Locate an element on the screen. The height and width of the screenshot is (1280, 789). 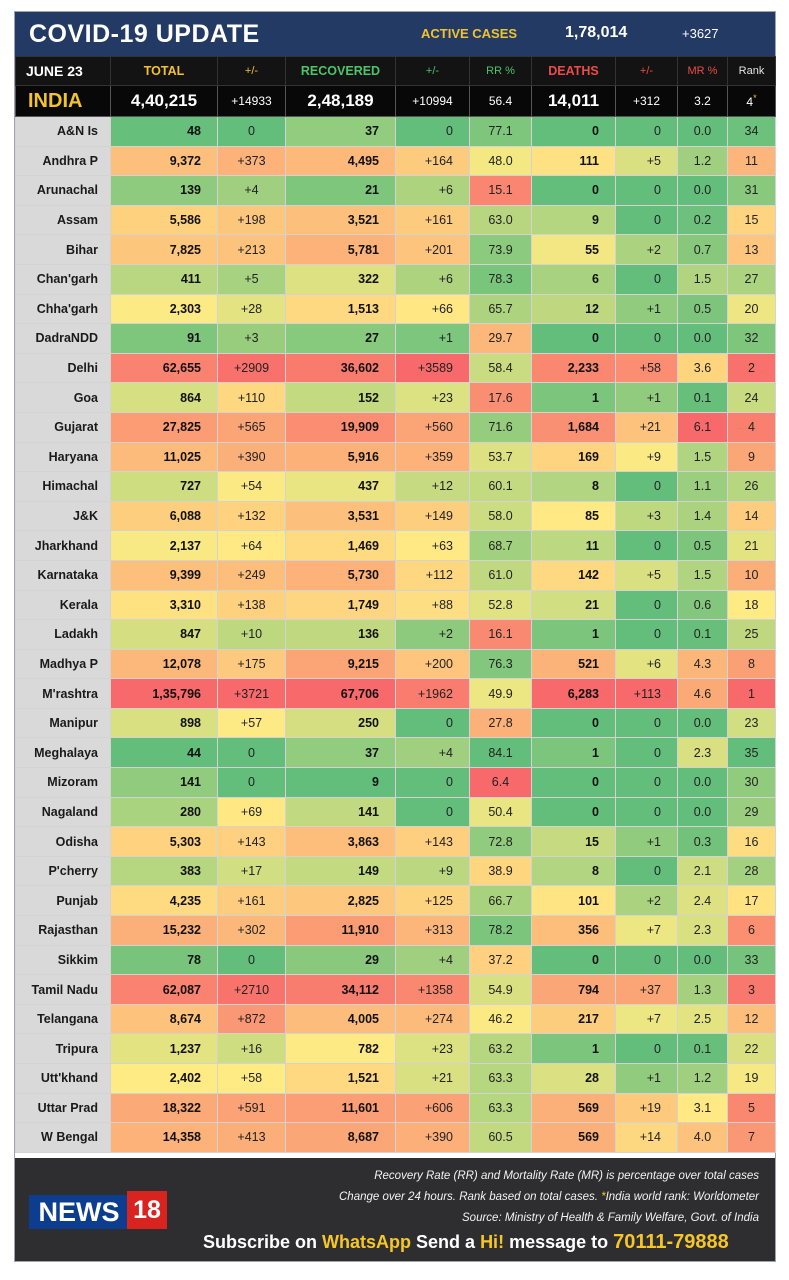
total-change: +3721 is located at coordinates (251, 693).